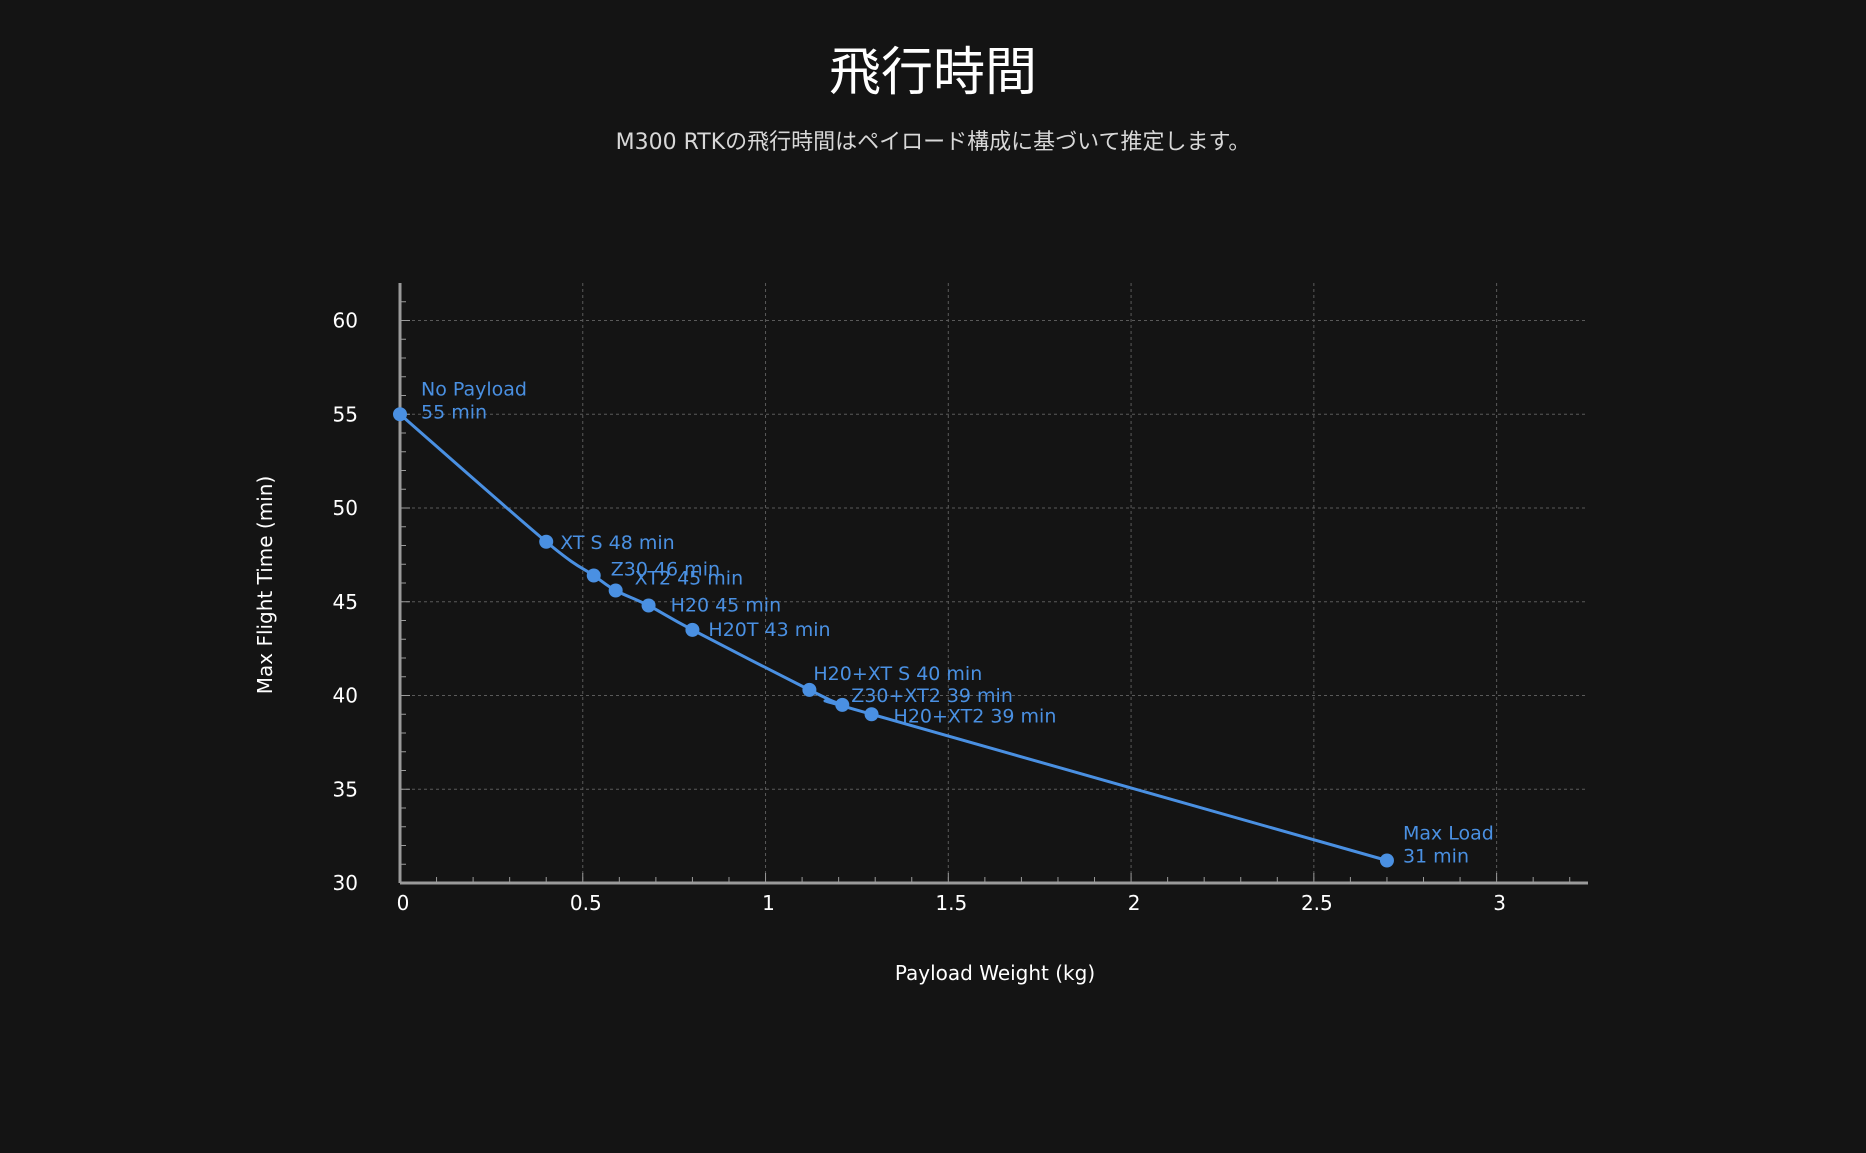 This screenshot has height=1153, width=1866. I want to click on y-tick-label: 30, so click(345, 883).